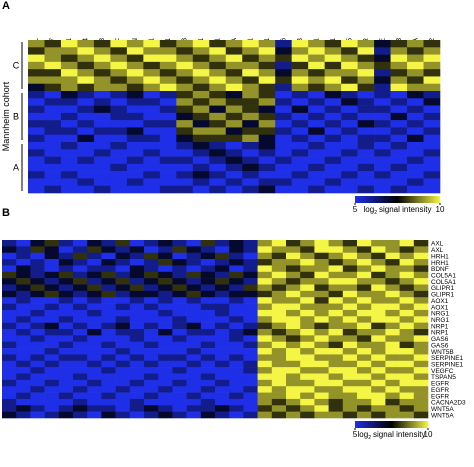 This screenshot has height=467, width=474. What do you see at coordinates (428, 434) in the screenshot?
I see `colorbar-tick-label: 10` at bounding box center [428, 434].